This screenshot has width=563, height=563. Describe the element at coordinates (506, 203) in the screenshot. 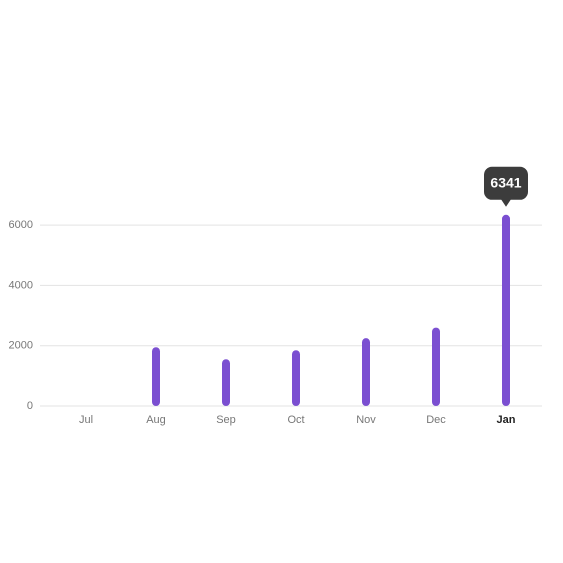

I see `tooltip-pointer` at that location.